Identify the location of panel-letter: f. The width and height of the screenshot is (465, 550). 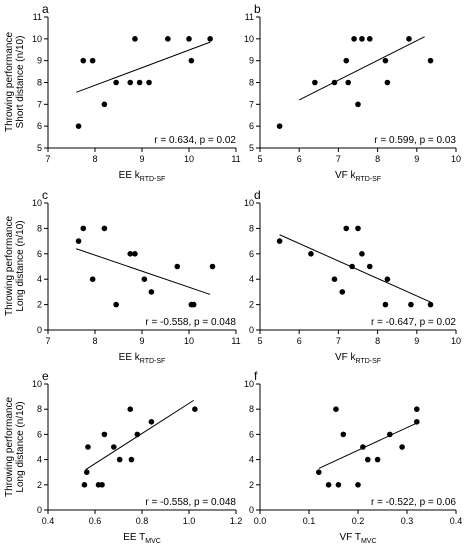
(256, 376).